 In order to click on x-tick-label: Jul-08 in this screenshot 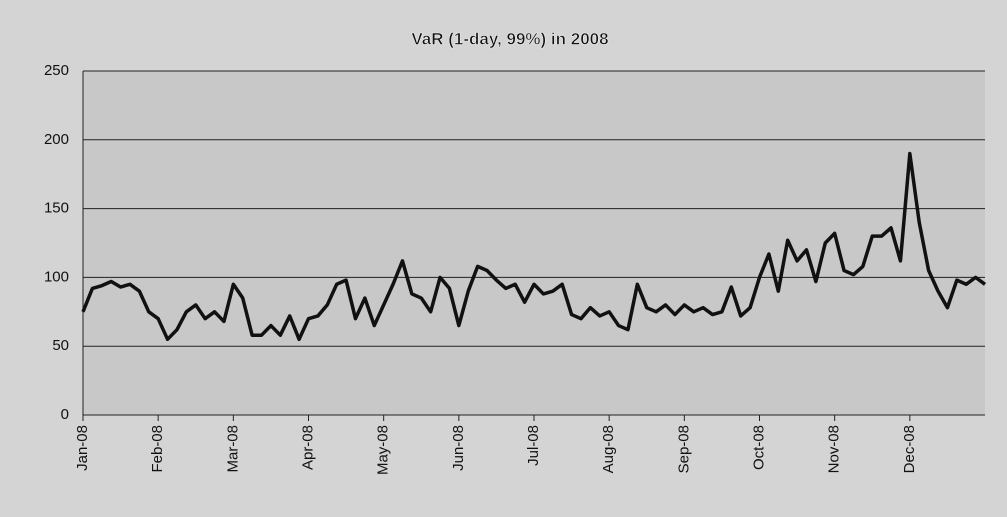, I will do `click(533, 445)`.